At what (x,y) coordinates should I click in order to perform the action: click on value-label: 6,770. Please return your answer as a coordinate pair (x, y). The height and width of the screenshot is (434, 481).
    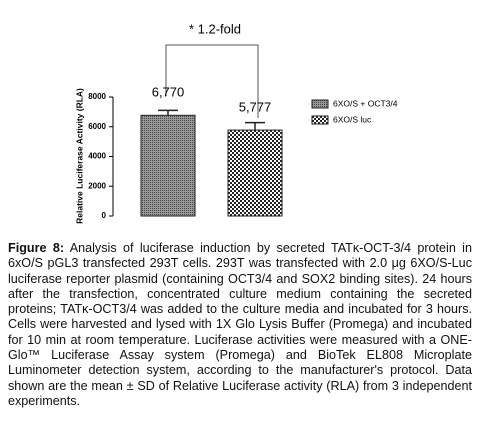
    Looking at the image, I should click on (168, 92).